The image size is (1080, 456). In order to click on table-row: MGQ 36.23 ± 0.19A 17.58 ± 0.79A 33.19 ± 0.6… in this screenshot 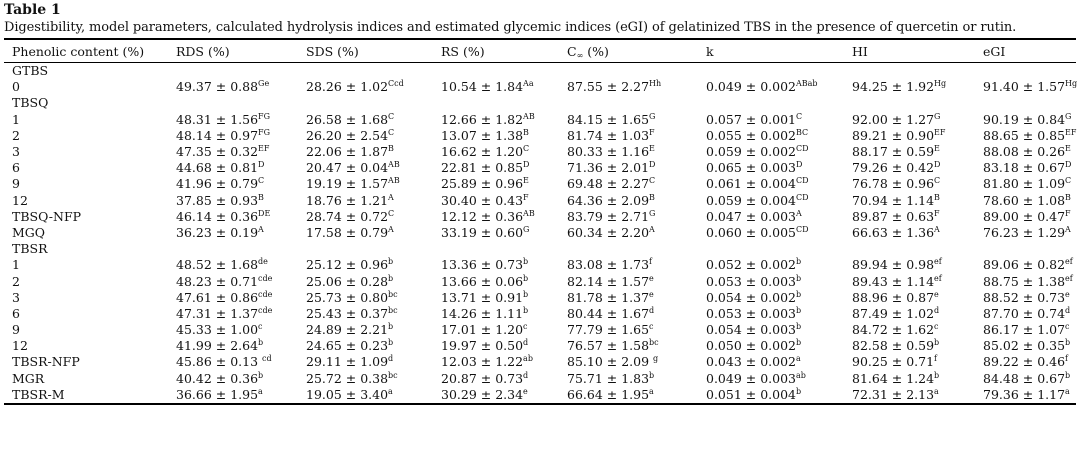, I will do `click(540, 233)`.